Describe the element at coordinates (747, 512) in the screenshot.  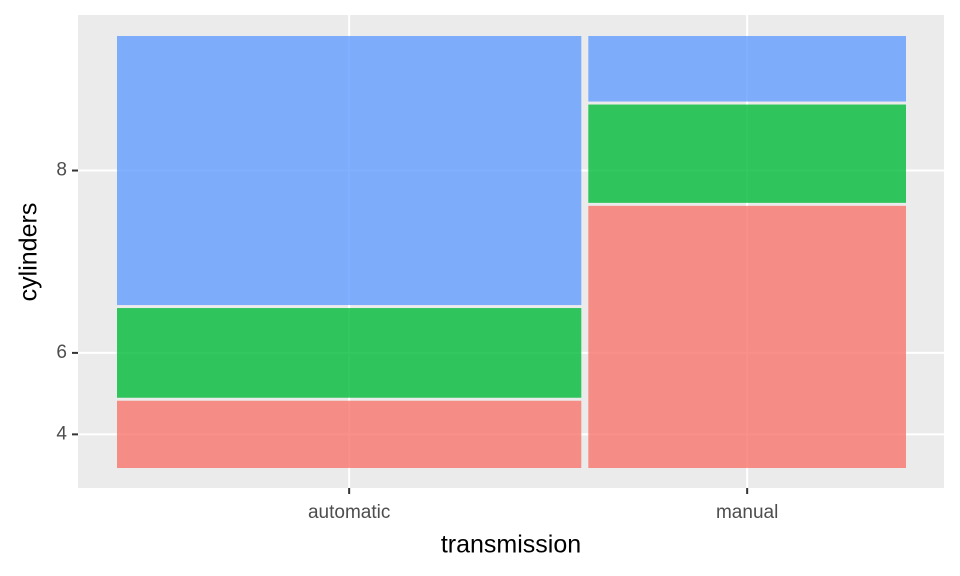
I see `x-tick-label: manual` at that location.